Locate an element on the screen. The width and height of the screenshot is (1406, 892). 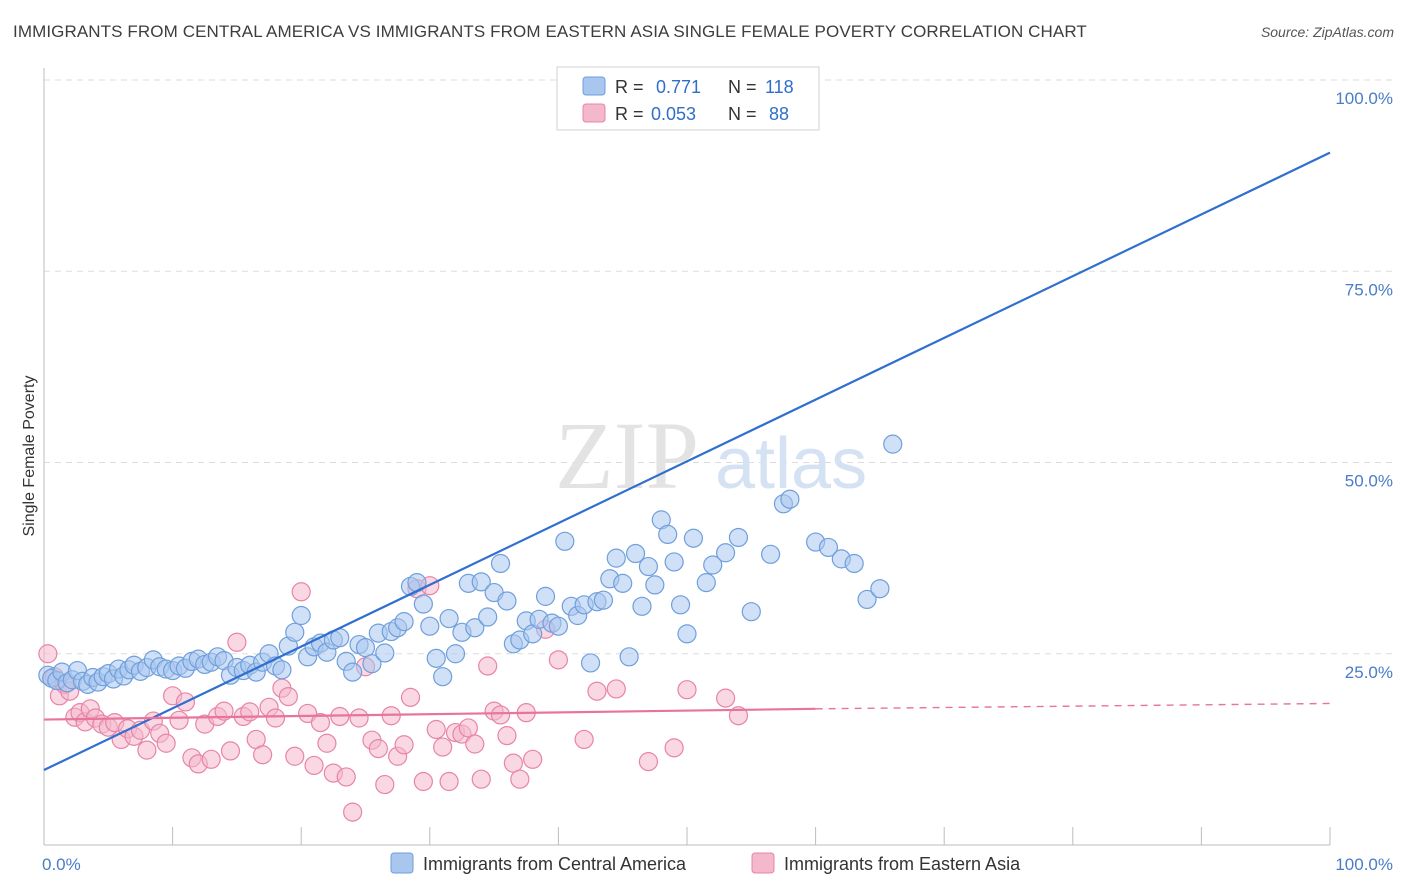
legend-r-label-blue: R = is located at coordinates (629, 87).